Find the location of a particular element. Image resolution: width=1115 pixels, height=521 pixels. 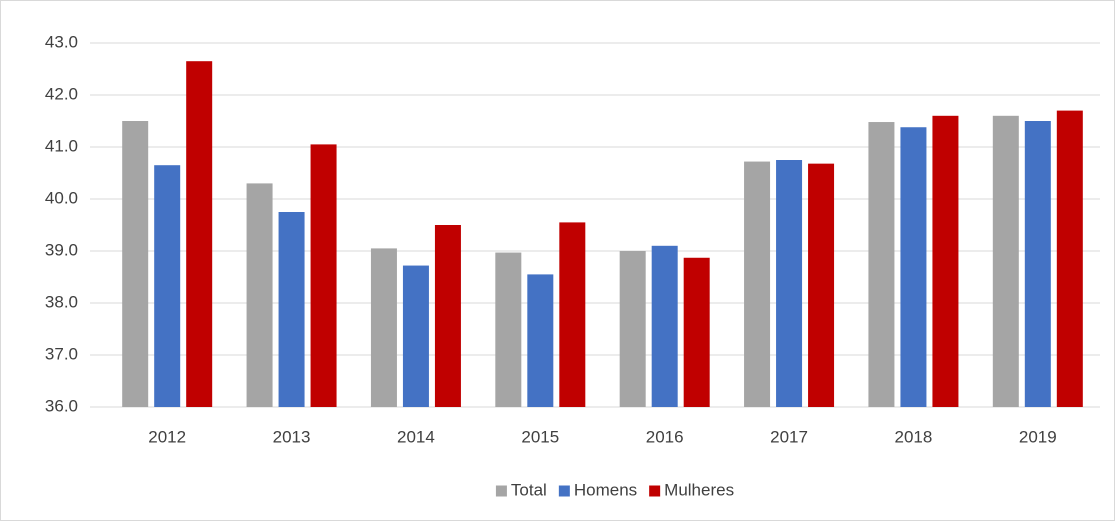

legend-label: Total is located at coordinates (529, 489).